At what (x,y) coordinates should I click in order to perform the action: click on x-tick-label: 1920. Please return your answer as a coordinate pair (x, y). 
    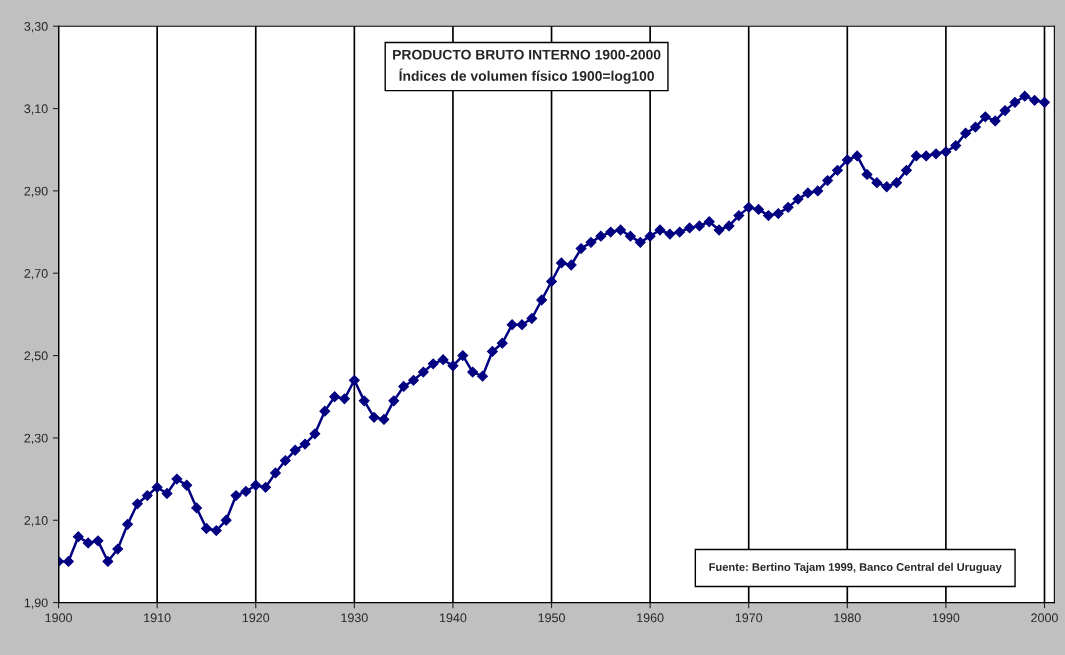
    Looking at the image, I should click on (256, 618).